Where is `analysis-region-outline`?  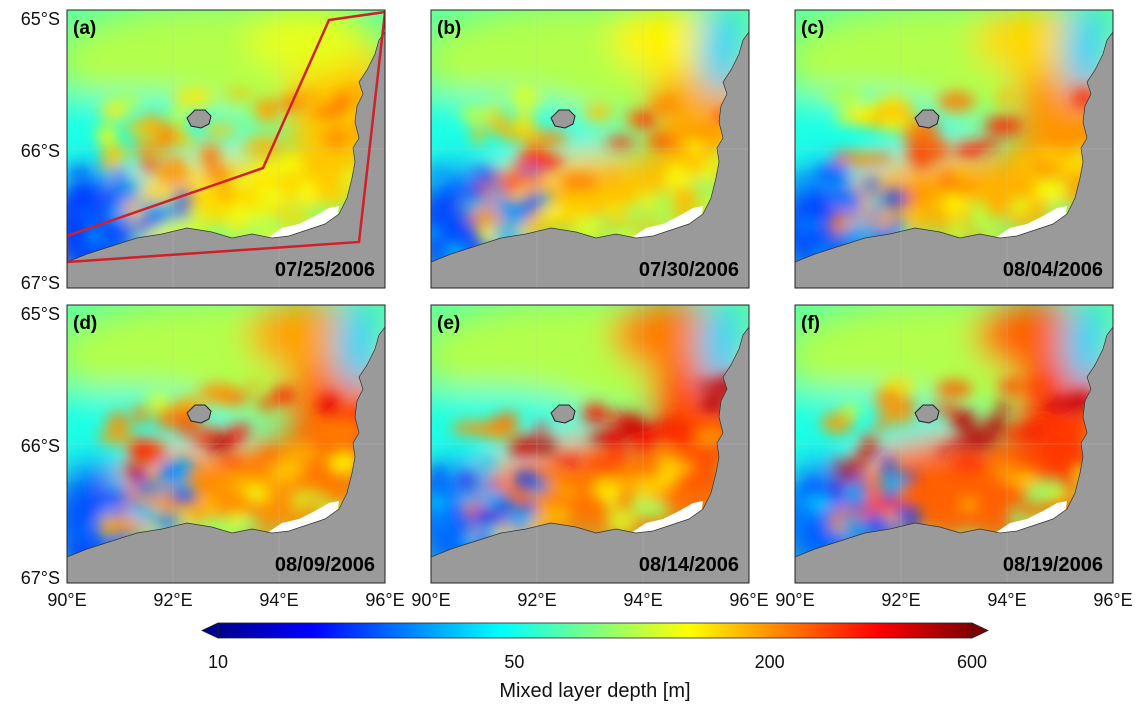 analysis-region-outline is located at coordinates (226, 137).